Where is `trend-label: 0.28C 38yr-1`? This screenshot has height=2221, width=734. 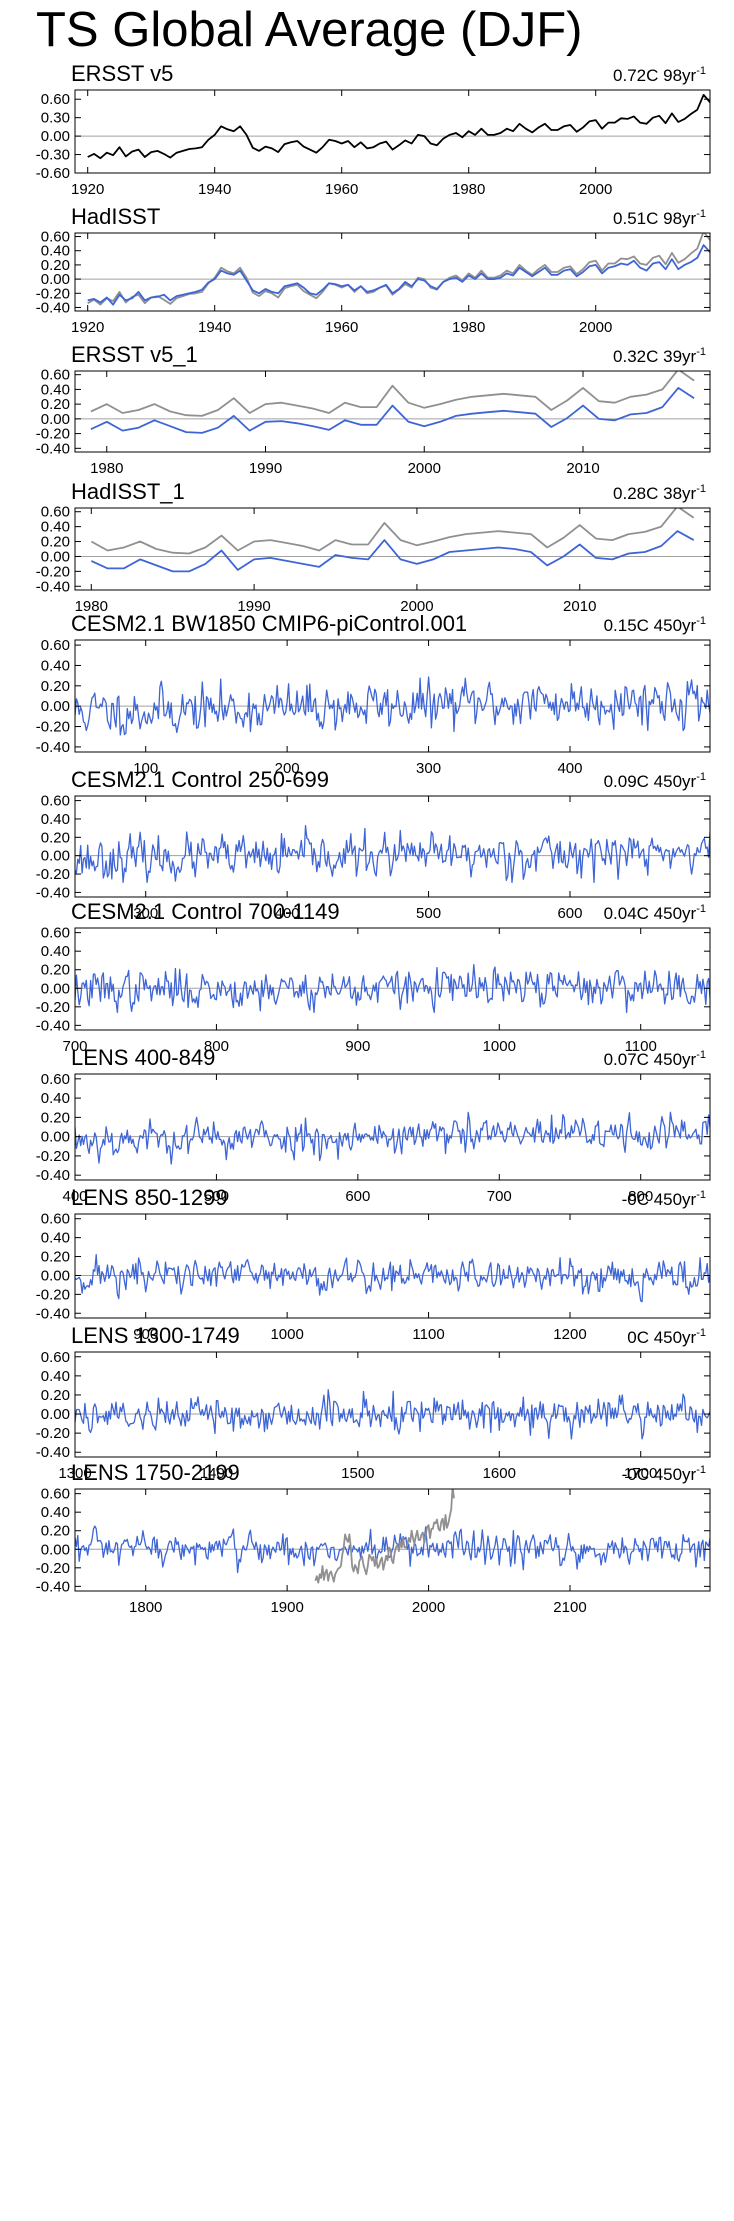
trend-label: 0.28C 38yr-1 is located at coordinates (659, 493).